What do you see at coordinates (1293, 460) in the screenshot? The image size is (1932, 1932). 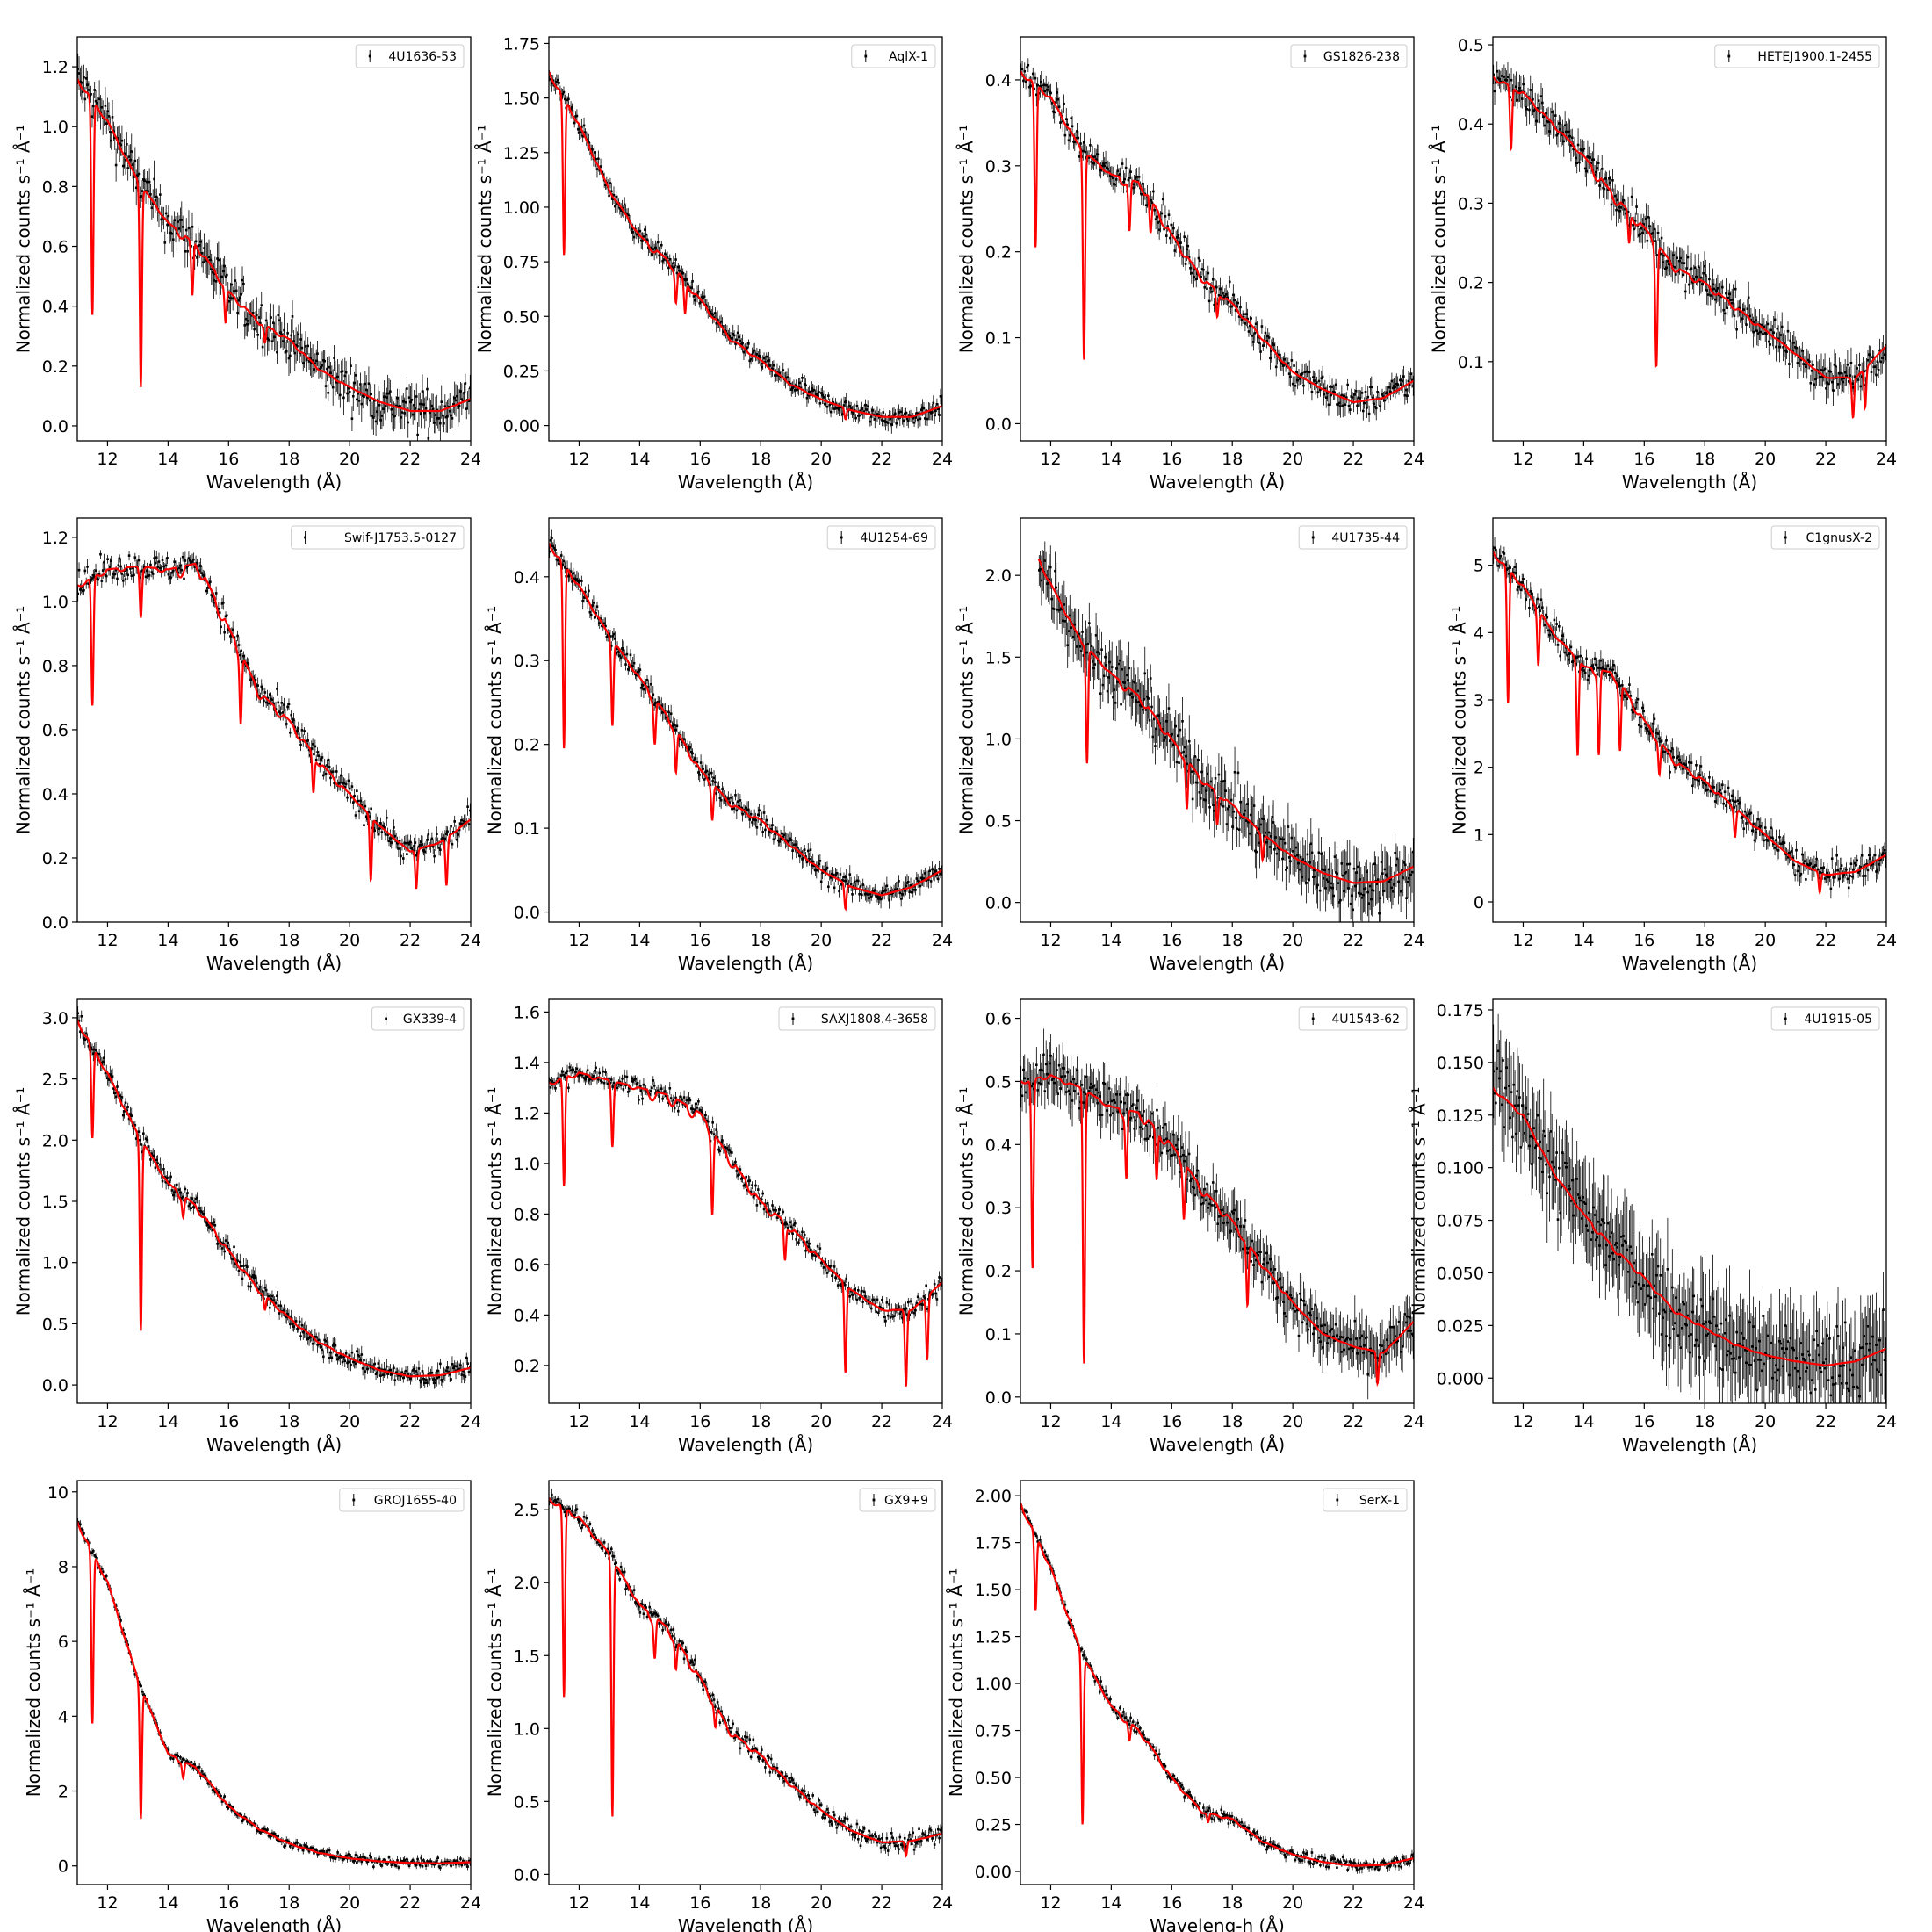 I see `x-tick-label: 20` at bounding box center [1293, 460].